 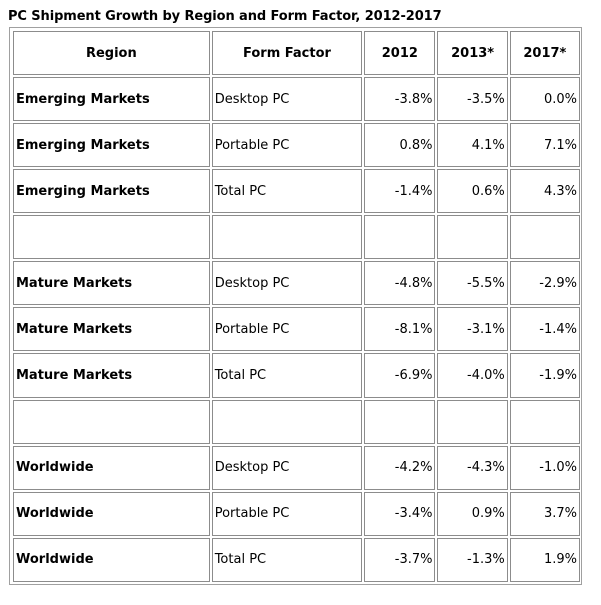 What do you see at coordinates (544, 329) in the screenshot?
I see `value-2017-cell: -1.4%` at bounding box center [544, 329].